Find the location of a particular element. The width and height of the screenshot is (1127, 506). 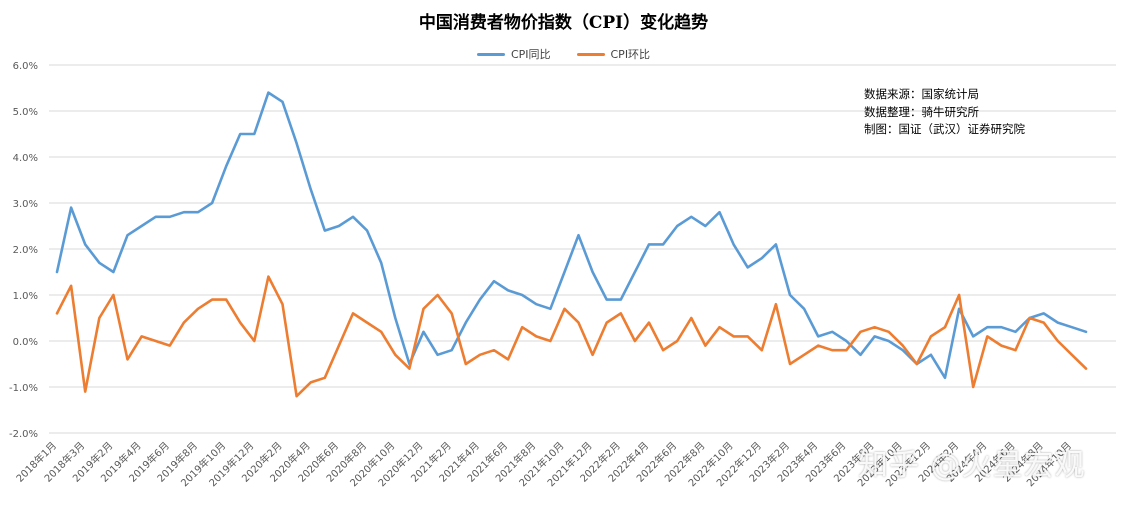

y-tick-label: 3.0% is located at coordinates (25, 204).